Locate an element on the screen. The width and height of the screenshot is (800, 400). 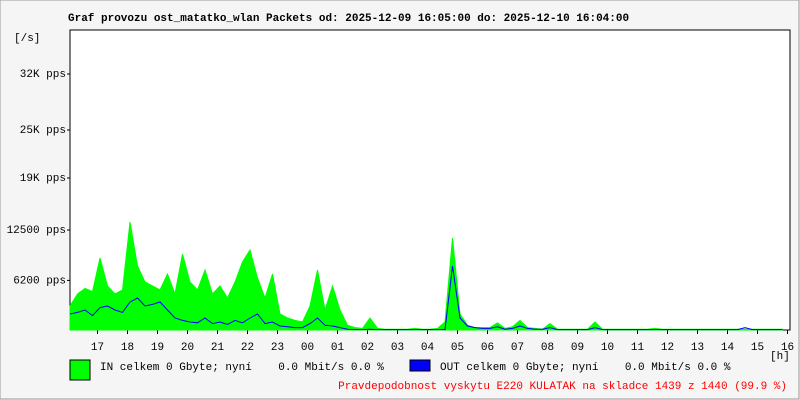
x-tick-label: 09 is located at coordinates (577, 348).